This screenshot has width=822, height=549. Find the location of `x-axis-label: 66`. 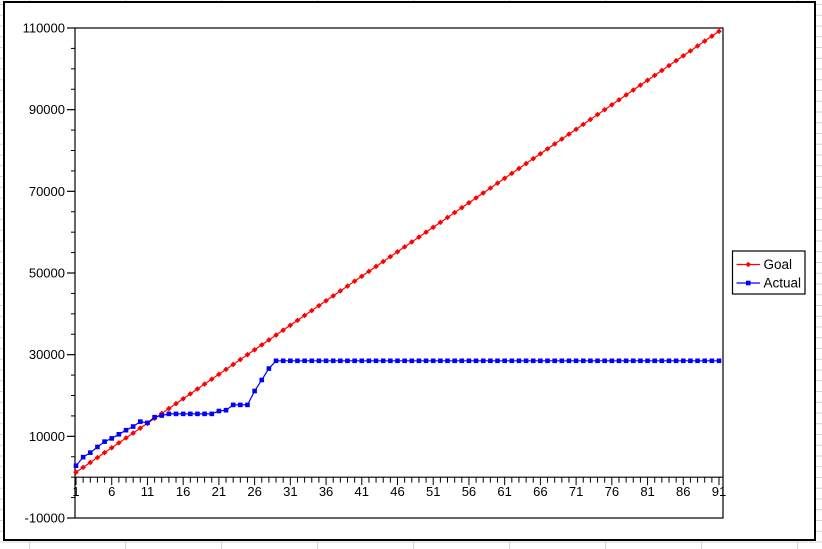

x-axis-label: 66 is located at coordinates (540, 491).